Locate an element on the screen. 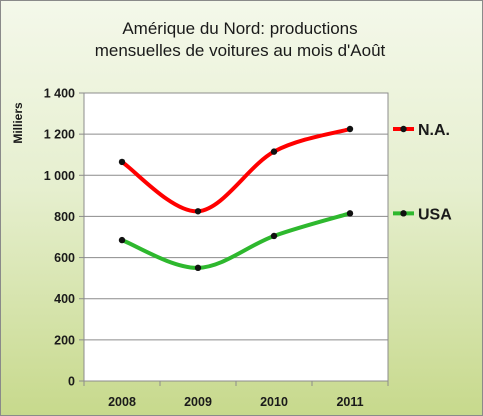 Image resolution: width=483 pixels, height=416 pixels. y-tick-label: 400 is located at coordinates (64, 299).